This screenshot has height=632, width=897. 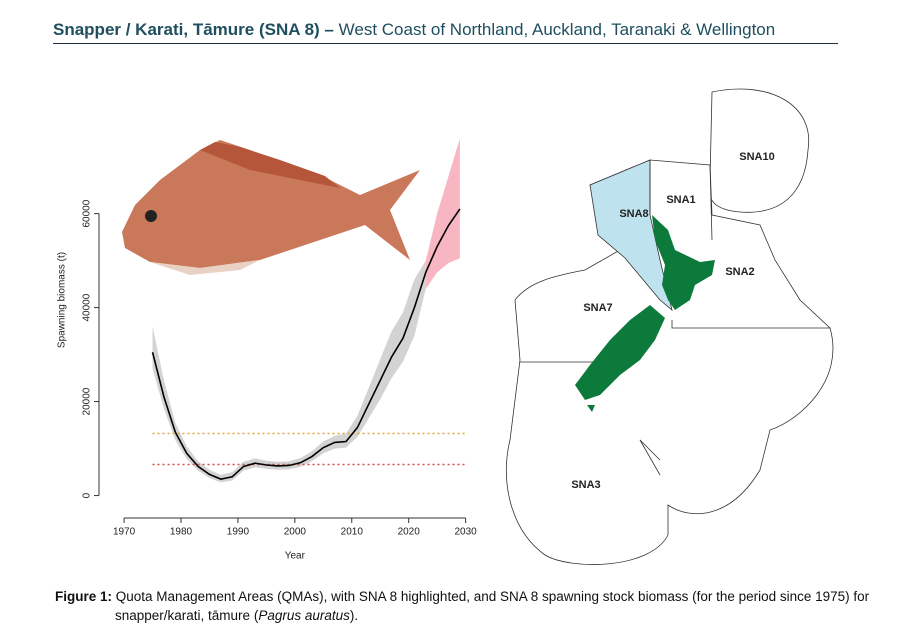 I want to click on fish-belly, so click(x=205, y=267).